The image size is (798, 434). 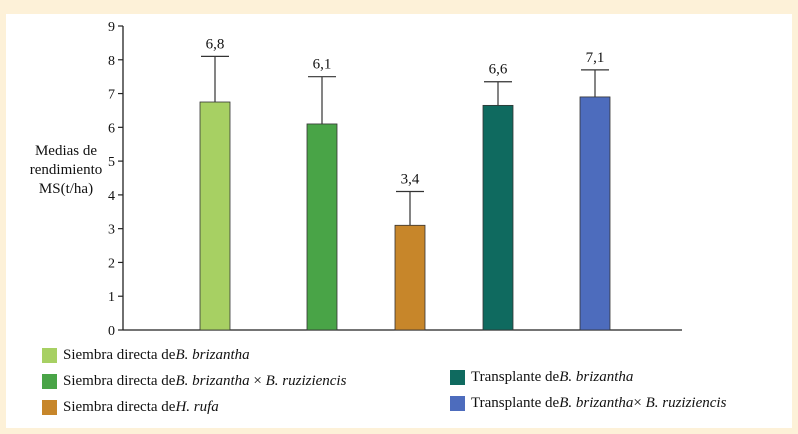 What do you see at coordinates (111, 95) in the screenshot?
I see `y-tick-label: 7` at bounding box center [111, 95].